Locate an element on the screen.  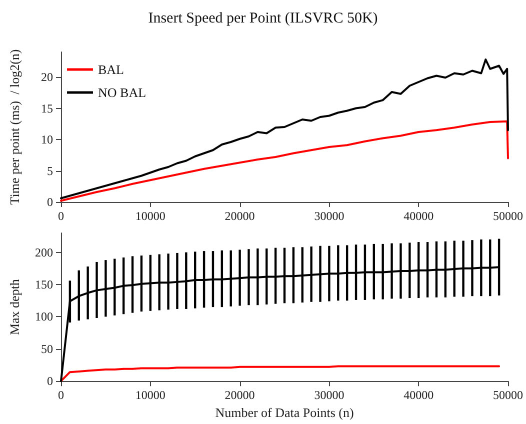
y-tick-label: 10 is located at coordinates (47, 139).